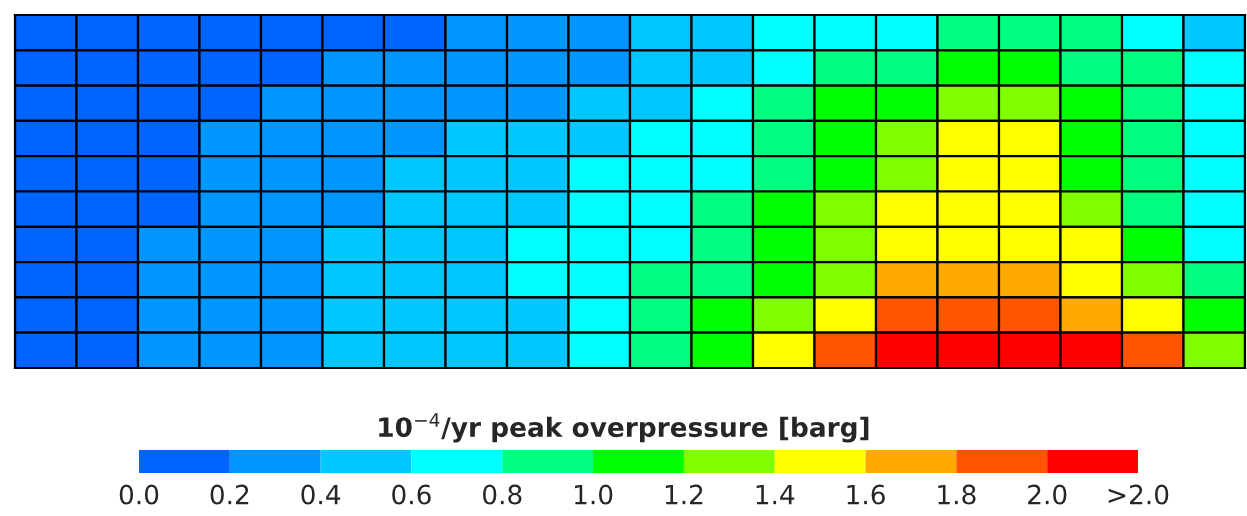  What do you see at coordinates (1047, 494) in the screenshot?
I see `color-bar-label: 2.0` at bounding box center [1047, 494].